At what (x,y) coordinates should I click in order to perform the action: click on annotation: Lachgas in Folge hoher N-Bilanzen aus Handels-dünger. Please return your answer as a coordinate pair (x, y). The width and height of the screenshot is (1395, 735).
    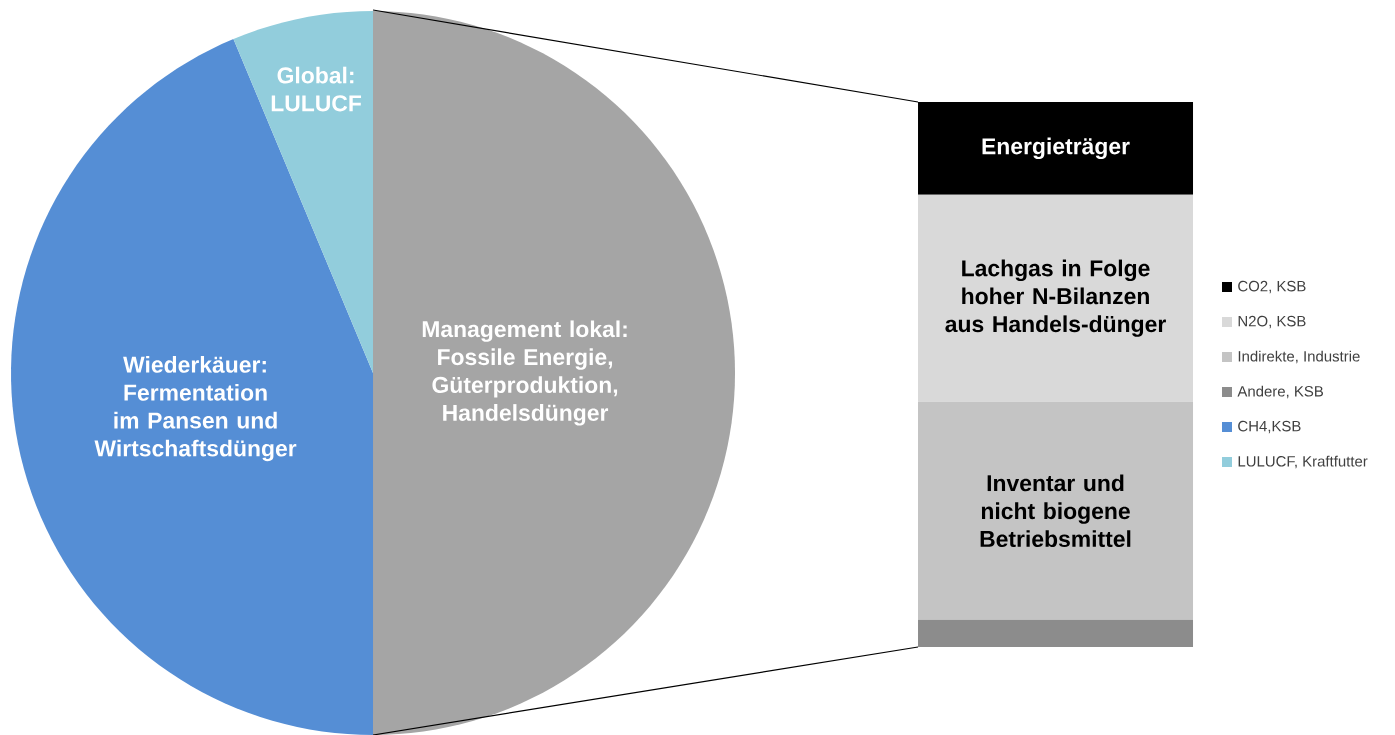
    Looking at the image, I should click on (1055, 298).